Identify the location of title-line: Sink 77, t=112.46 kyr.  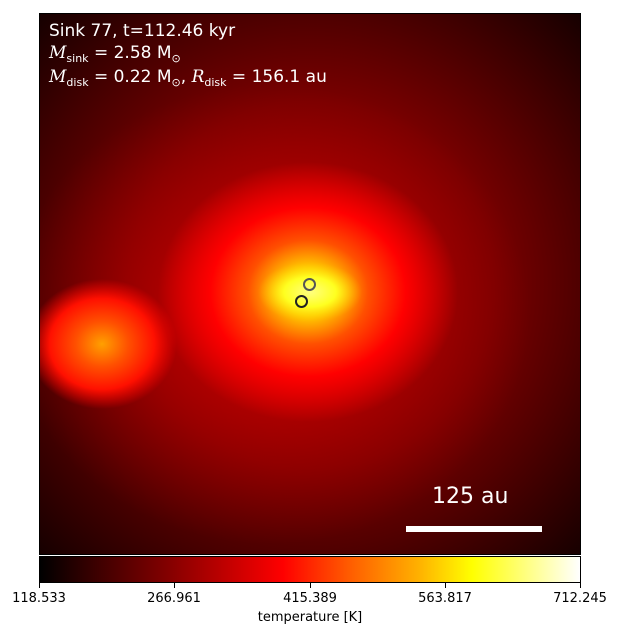
(142, 31).